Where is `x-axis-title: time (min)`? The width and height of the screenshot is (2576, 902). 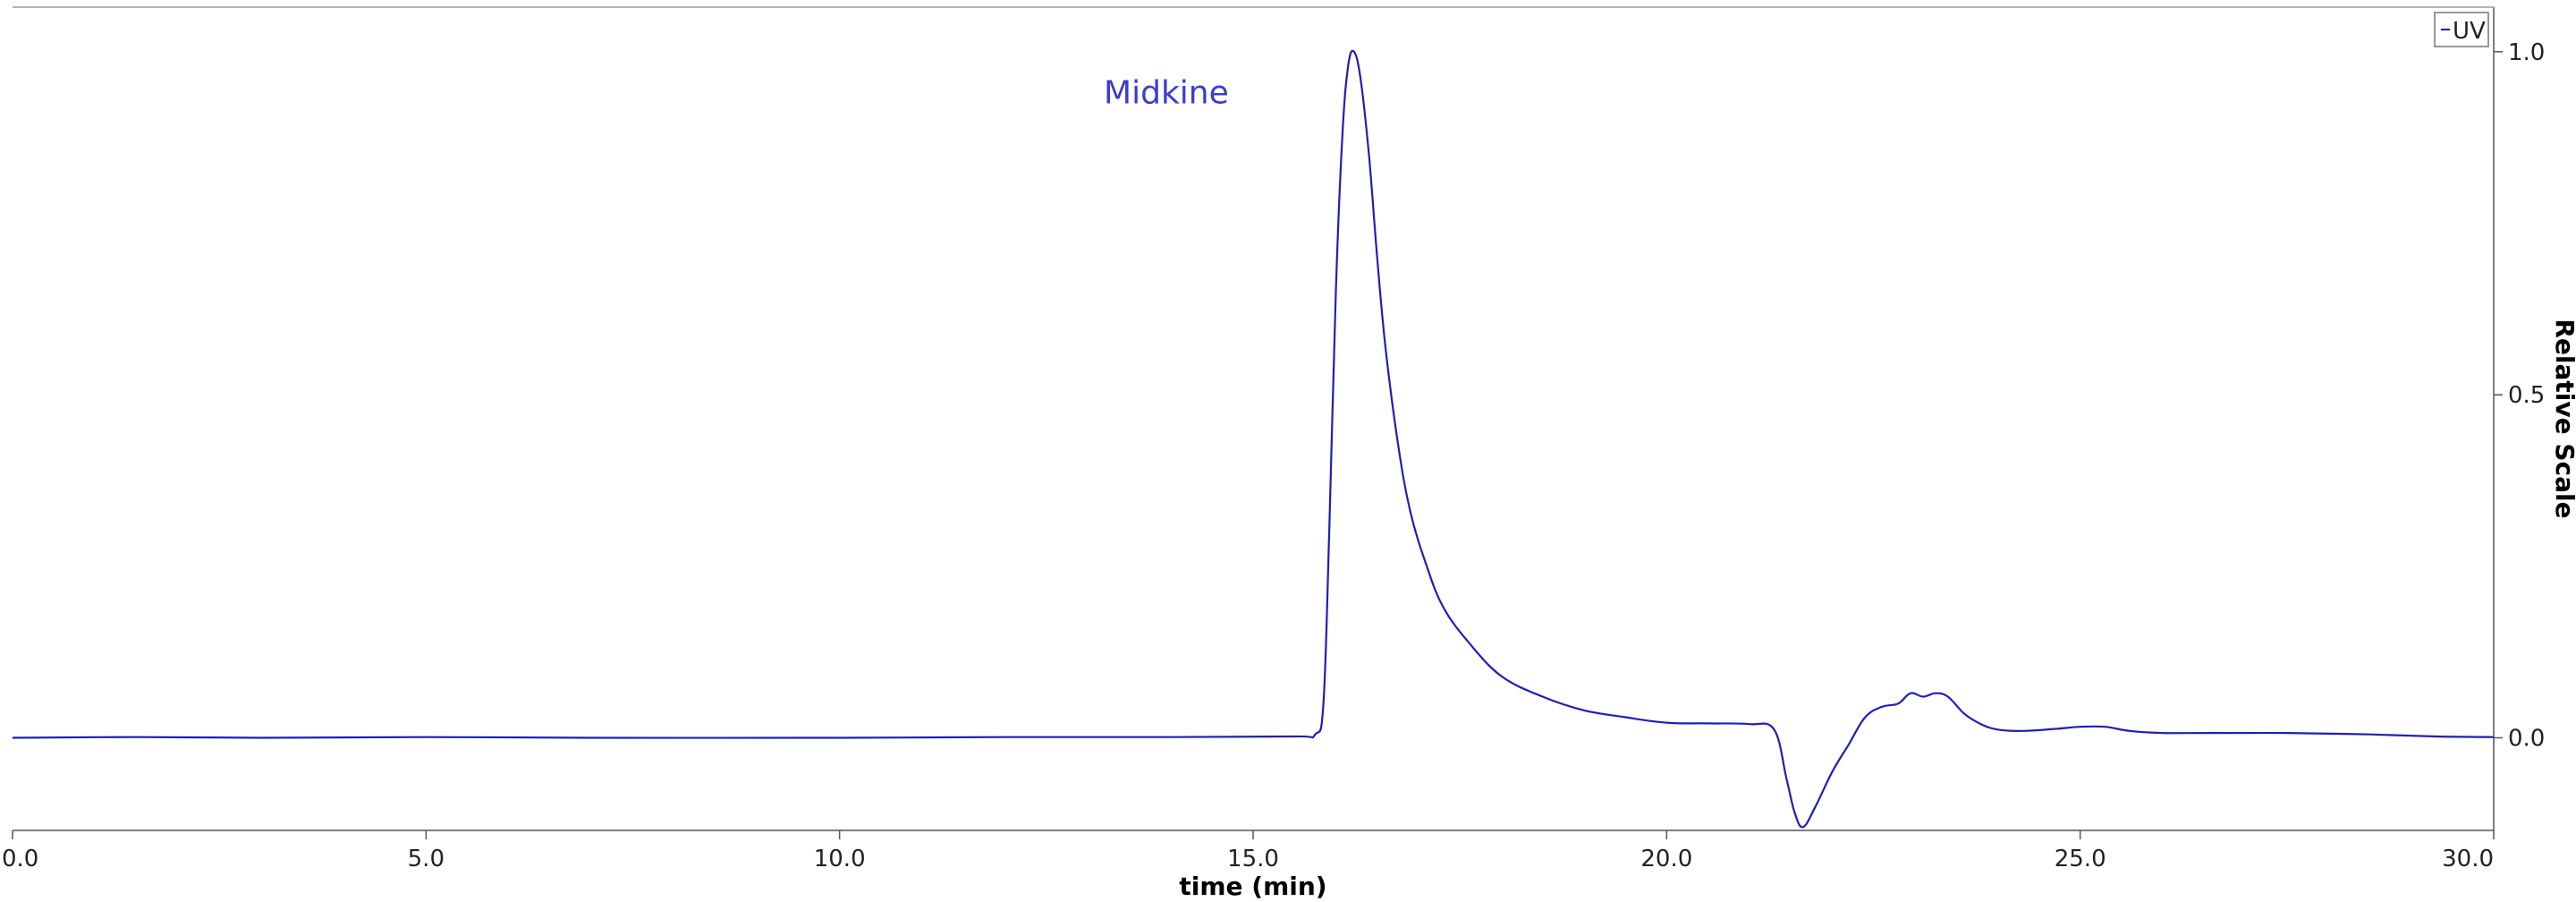 x-axis-title: time (min) is located at coordinates (1252, 886).